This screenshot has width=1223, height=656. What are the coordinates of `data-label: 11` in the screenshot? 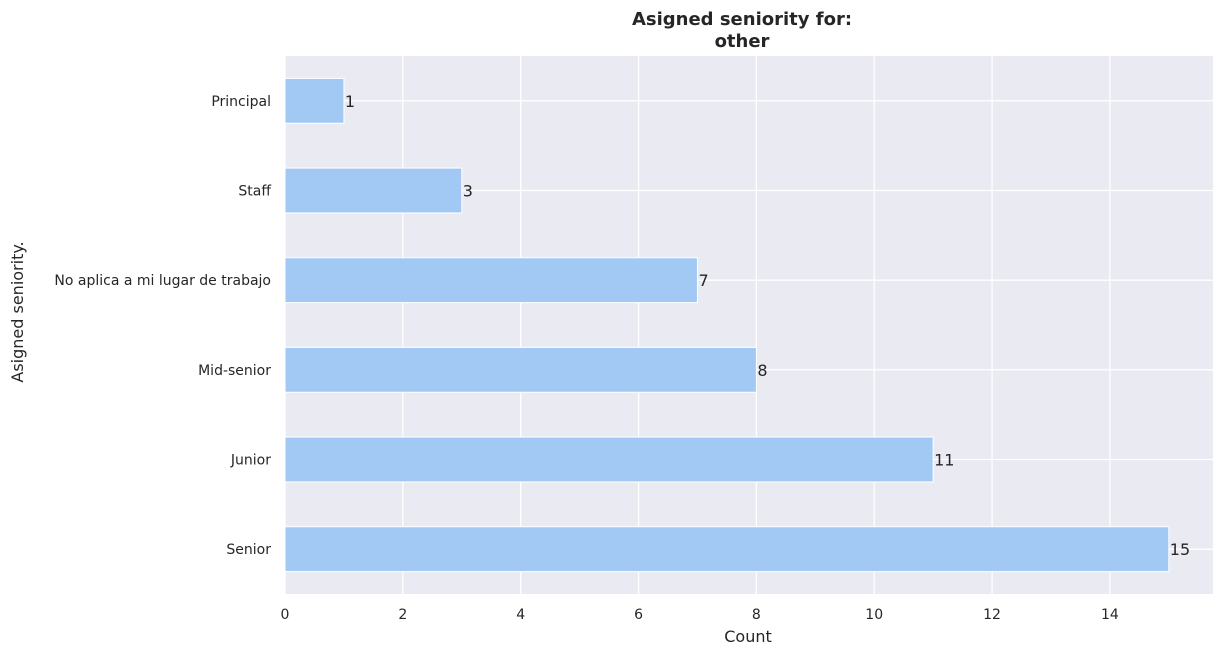 It's located at (944, 460).